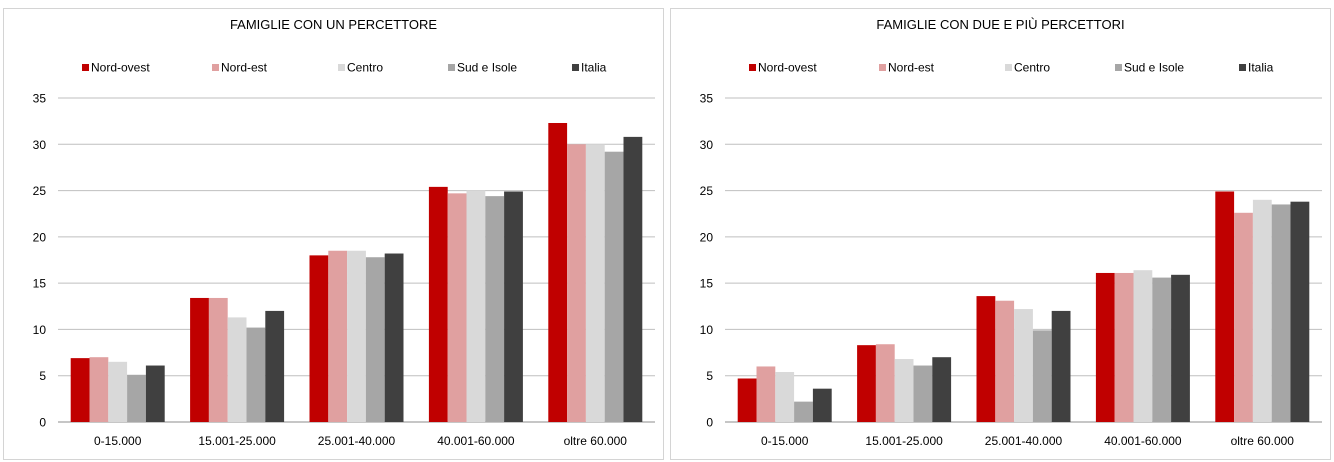  Describe the element at coordinates (333, 24) in the screenshot. I see `chart-title: FAMIGLIE CON UN PERCETTORE` at that location.